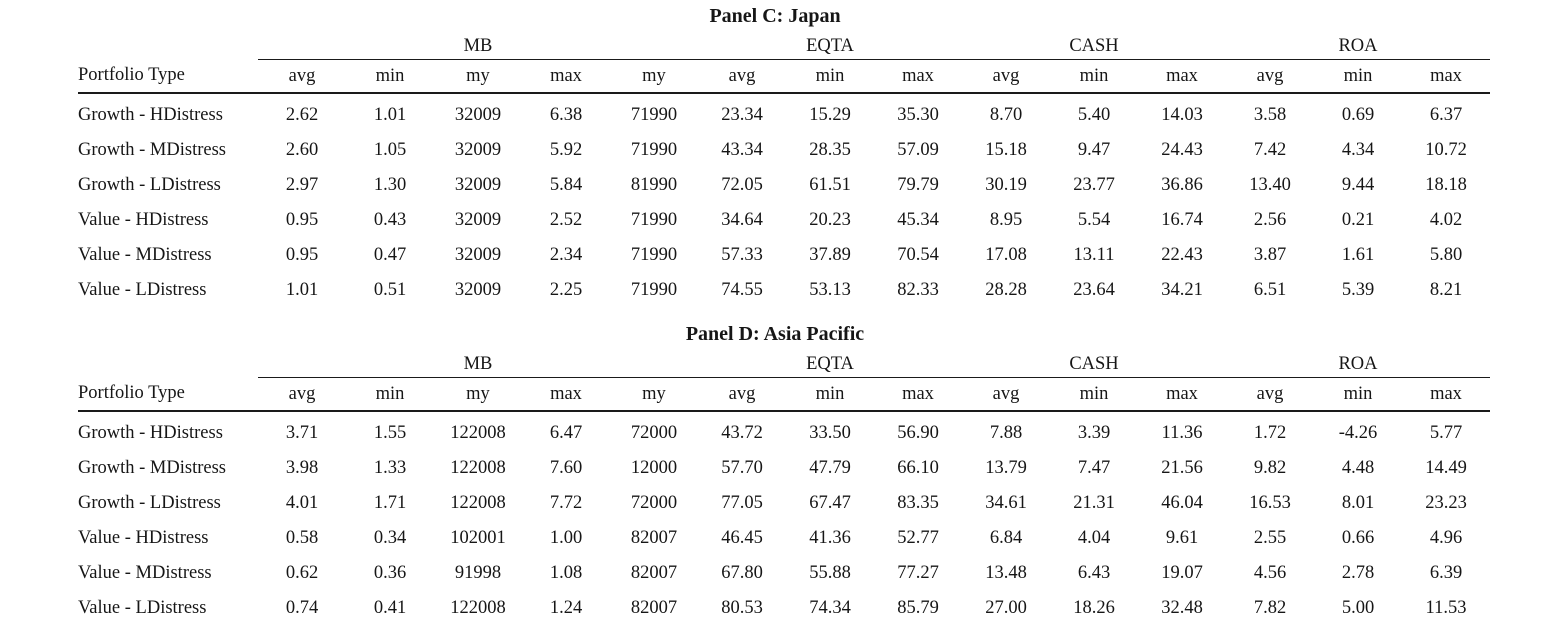  Describe the element at coordinates (742, 185) in the screenshot. I see `value-cell: 72.05` at that location.